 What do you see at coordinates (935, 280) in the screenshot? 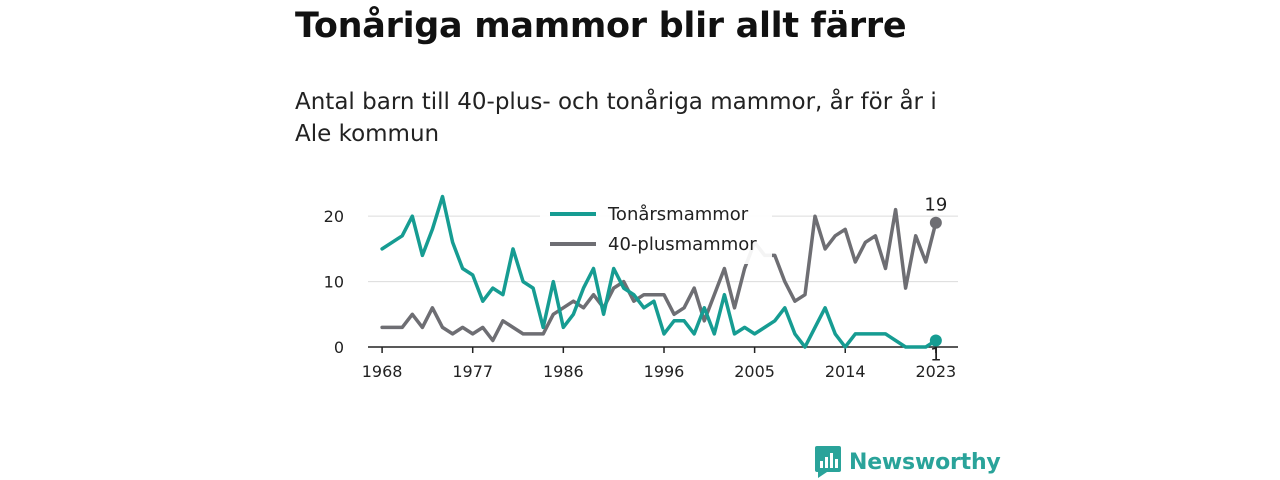
I see `end-markers: 19 1` at bounding box center [935, 280].